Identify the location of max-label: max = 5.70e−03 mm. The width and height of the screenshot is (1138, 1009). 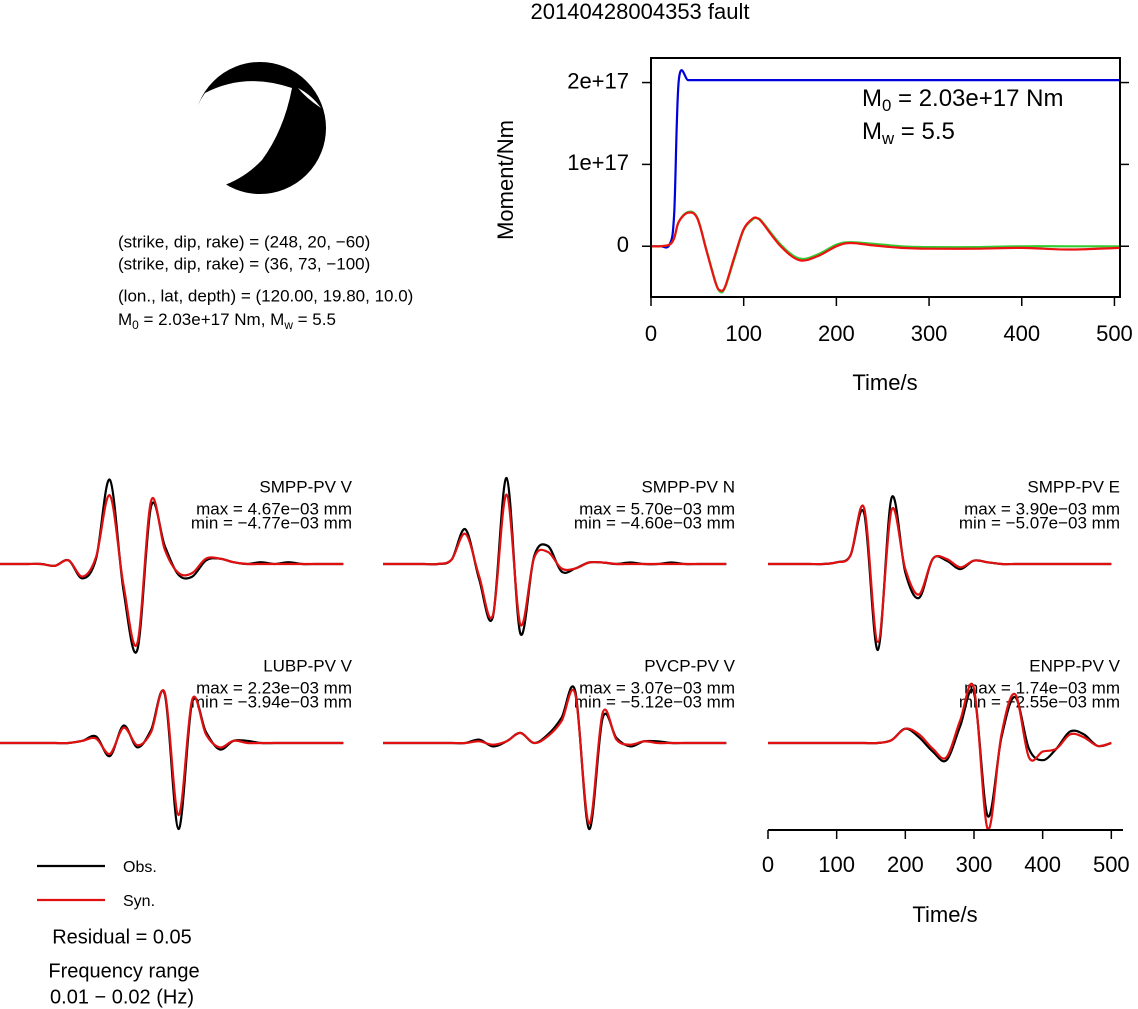
(657, 508).